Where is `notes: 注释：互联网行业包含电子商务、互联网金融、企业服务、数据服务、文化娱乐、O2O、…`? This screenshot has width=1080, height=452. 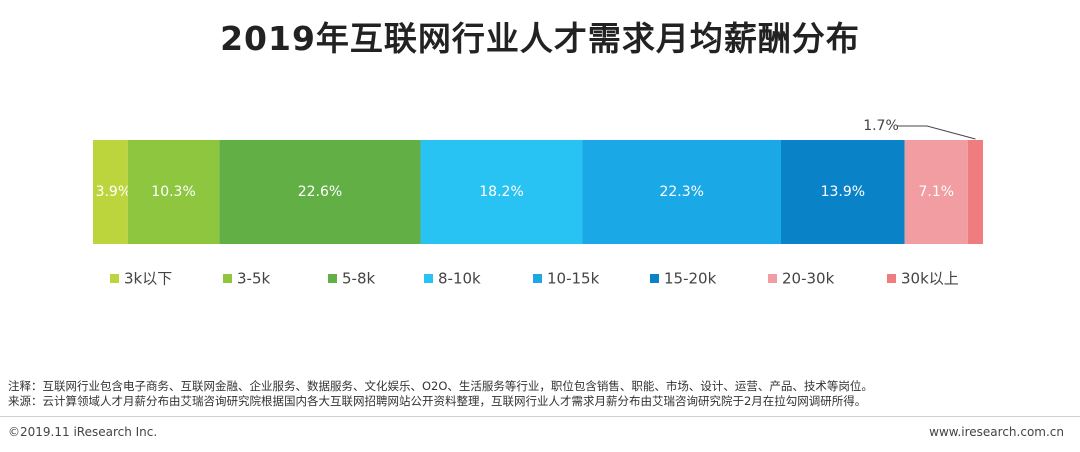 notes: 注释：互联网行业包含电子商务、互联网金融、企业服务、数据服务、文化娱乐、O2O、… is located at coordinates (440, 394).